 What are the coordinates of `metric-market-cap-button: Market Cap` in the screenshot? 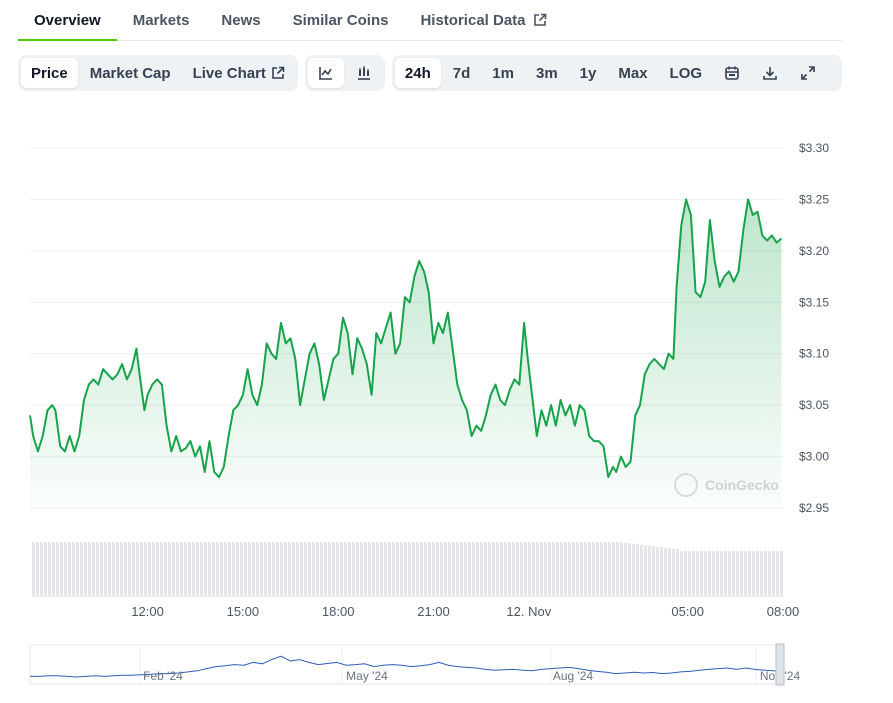 It's located at (130, 73).